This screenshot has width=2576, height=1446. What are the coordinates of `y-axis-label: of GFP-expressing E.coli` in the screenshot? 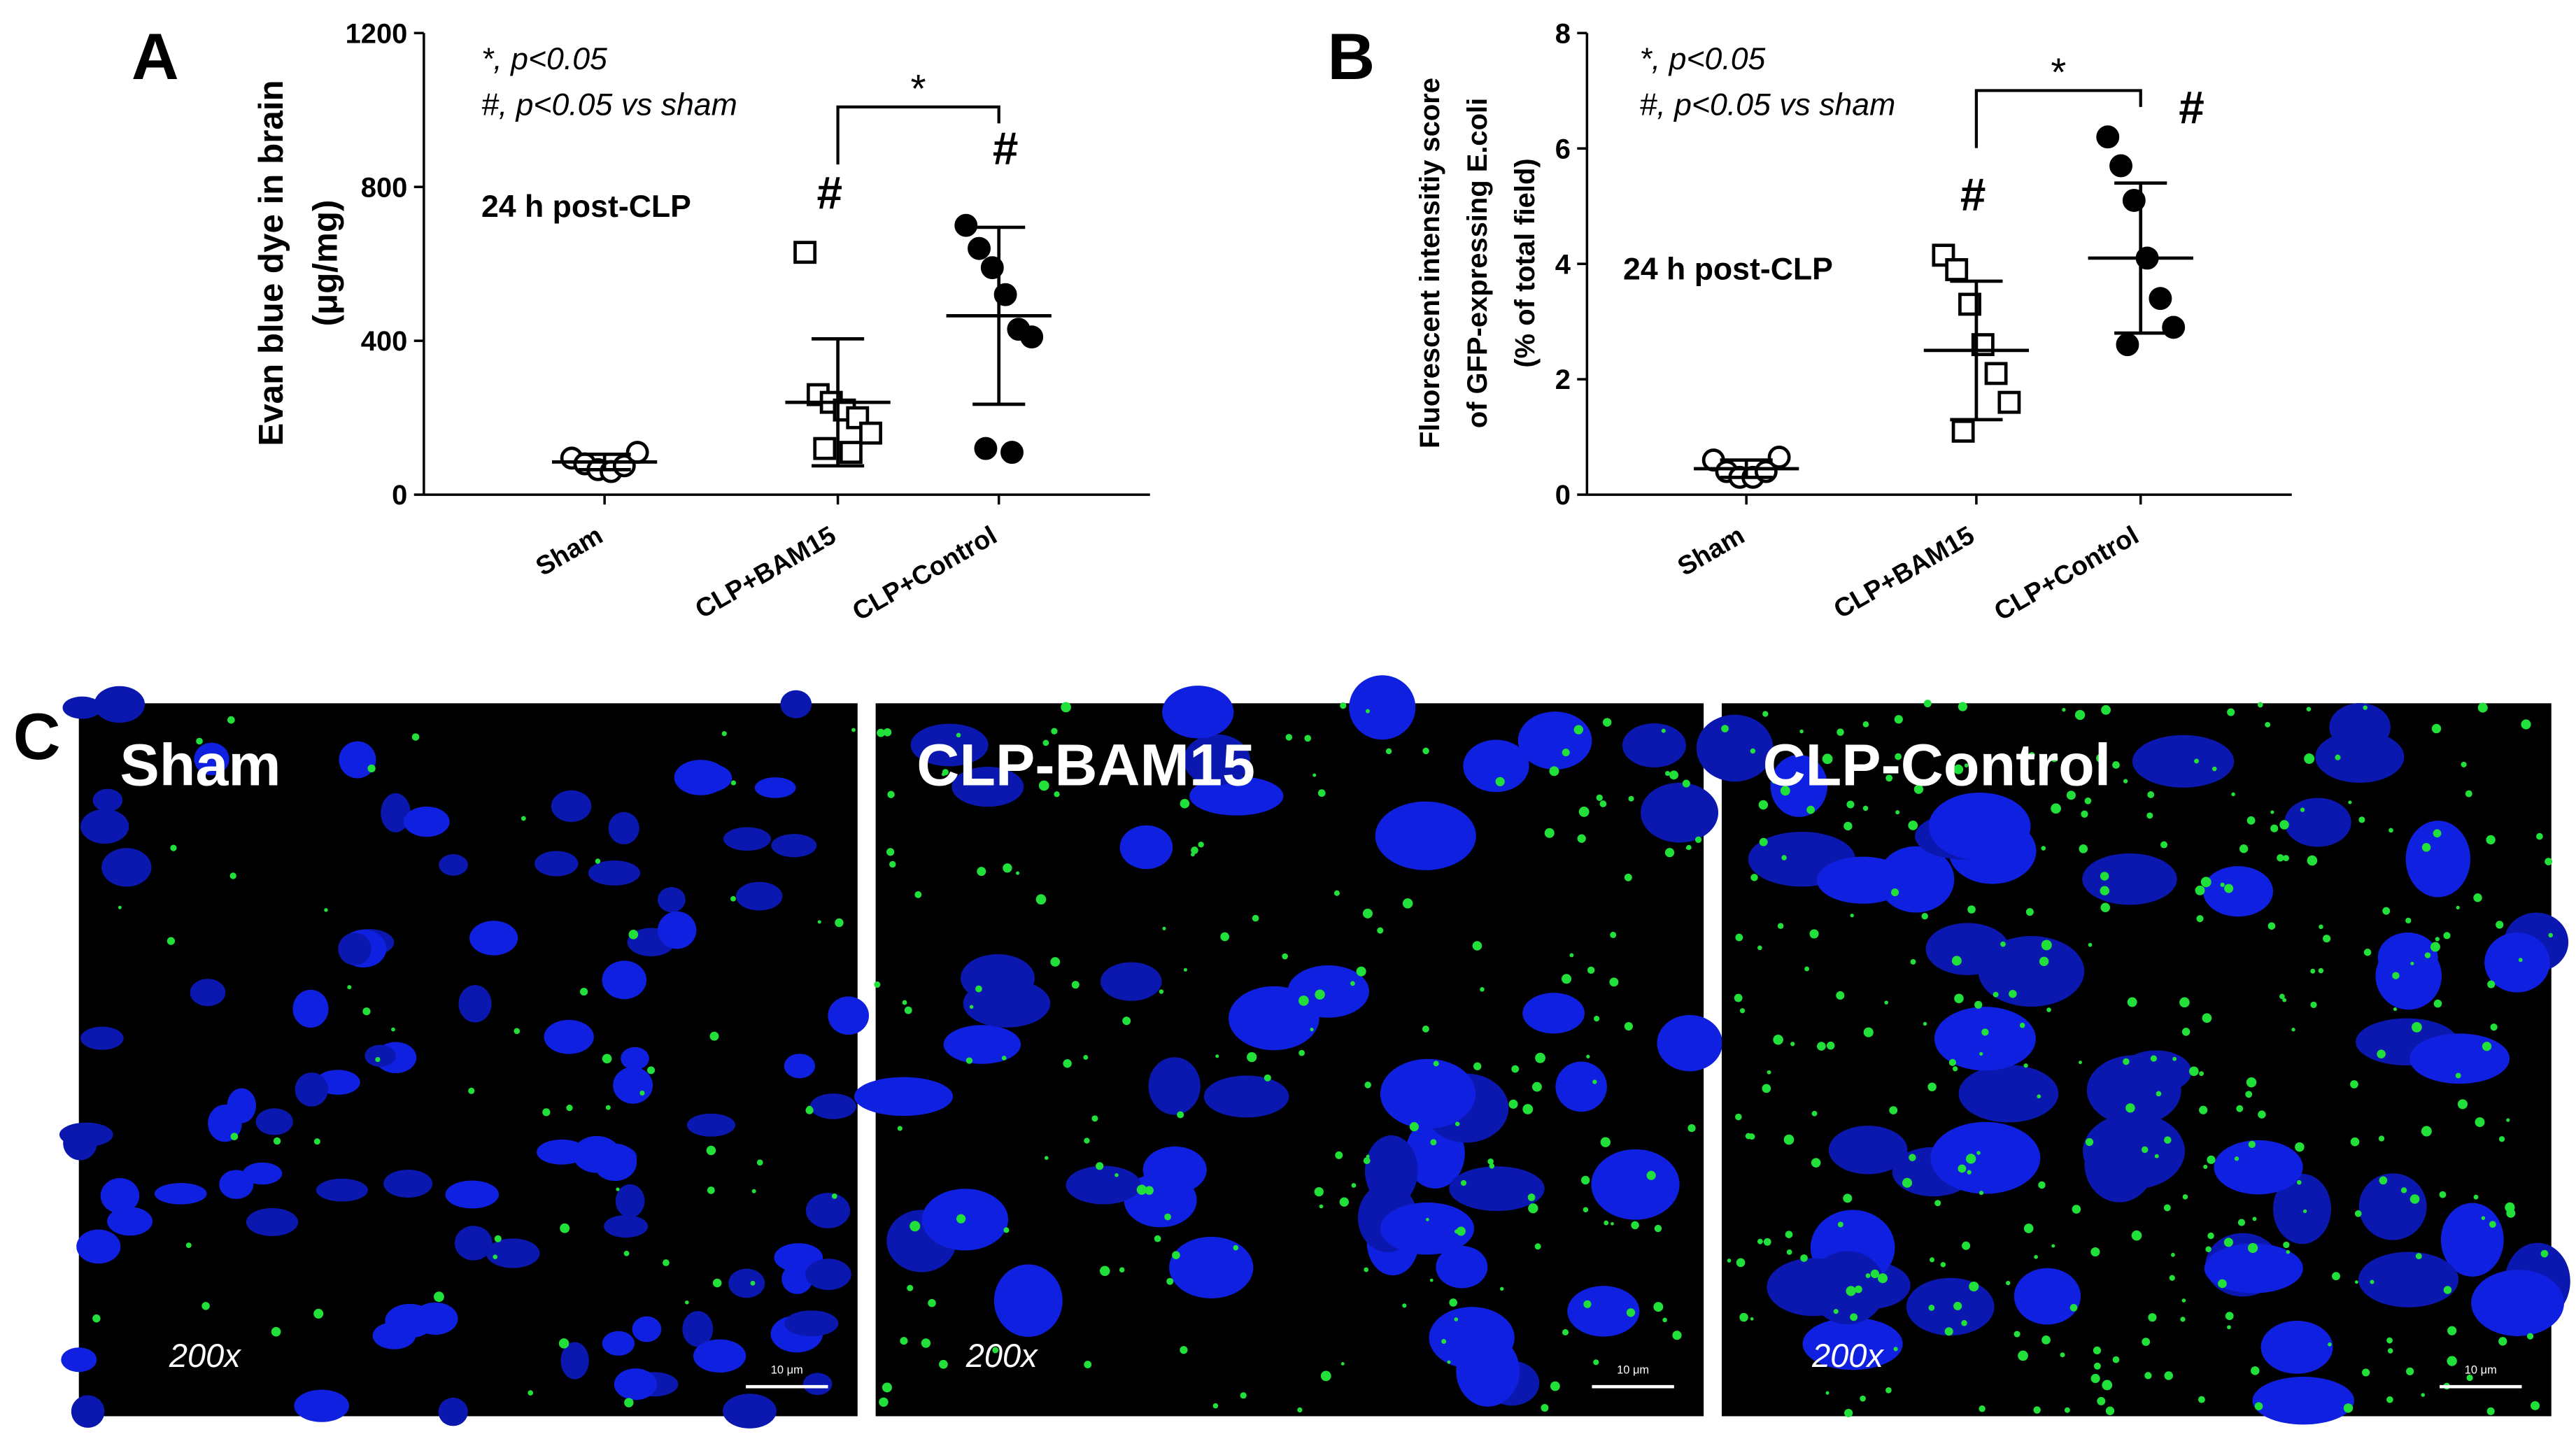 It's located at (1478, 263).